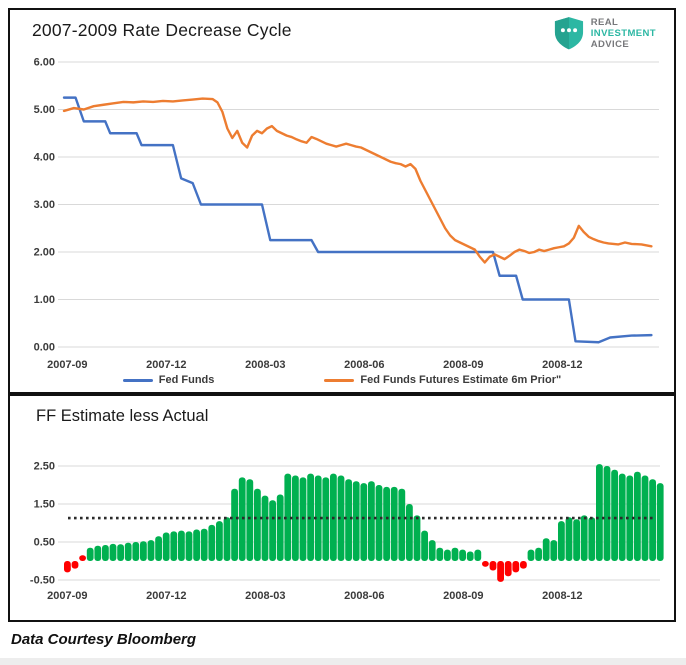 The image size is (686, 665). Describe the element at coordinates (42, 581) in the screenshot. I see `y-axis-label: -0.50` at that location.